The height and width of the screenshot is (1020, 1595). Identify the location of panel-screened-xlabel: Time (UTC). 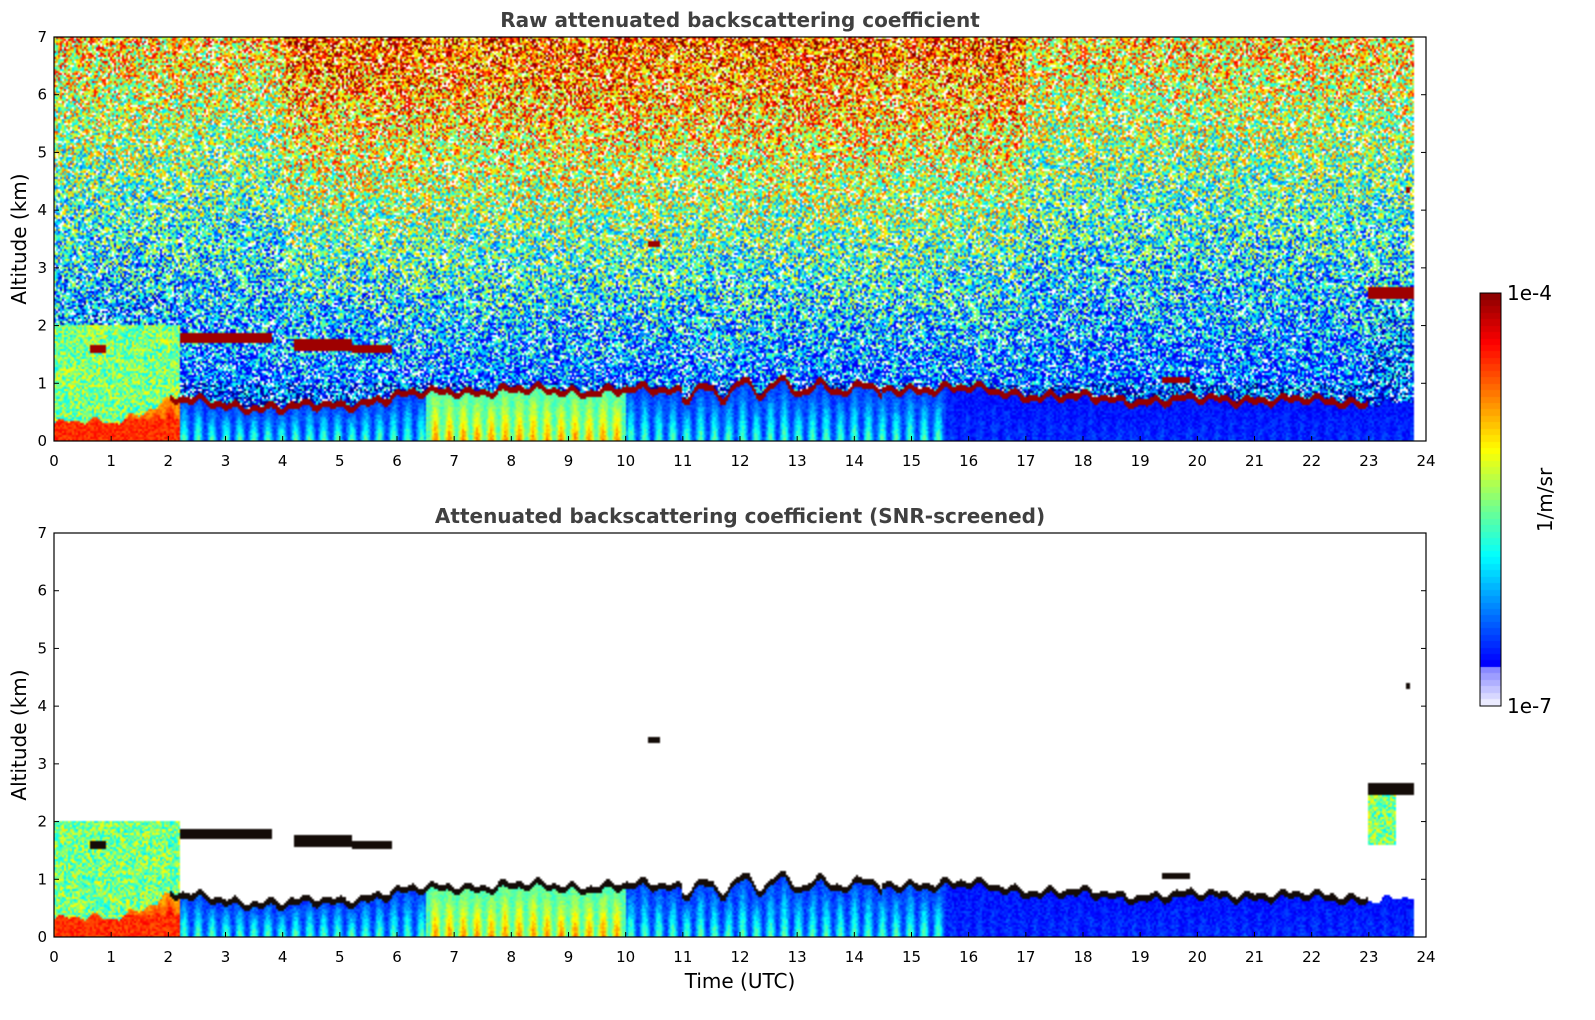
(740, 981).